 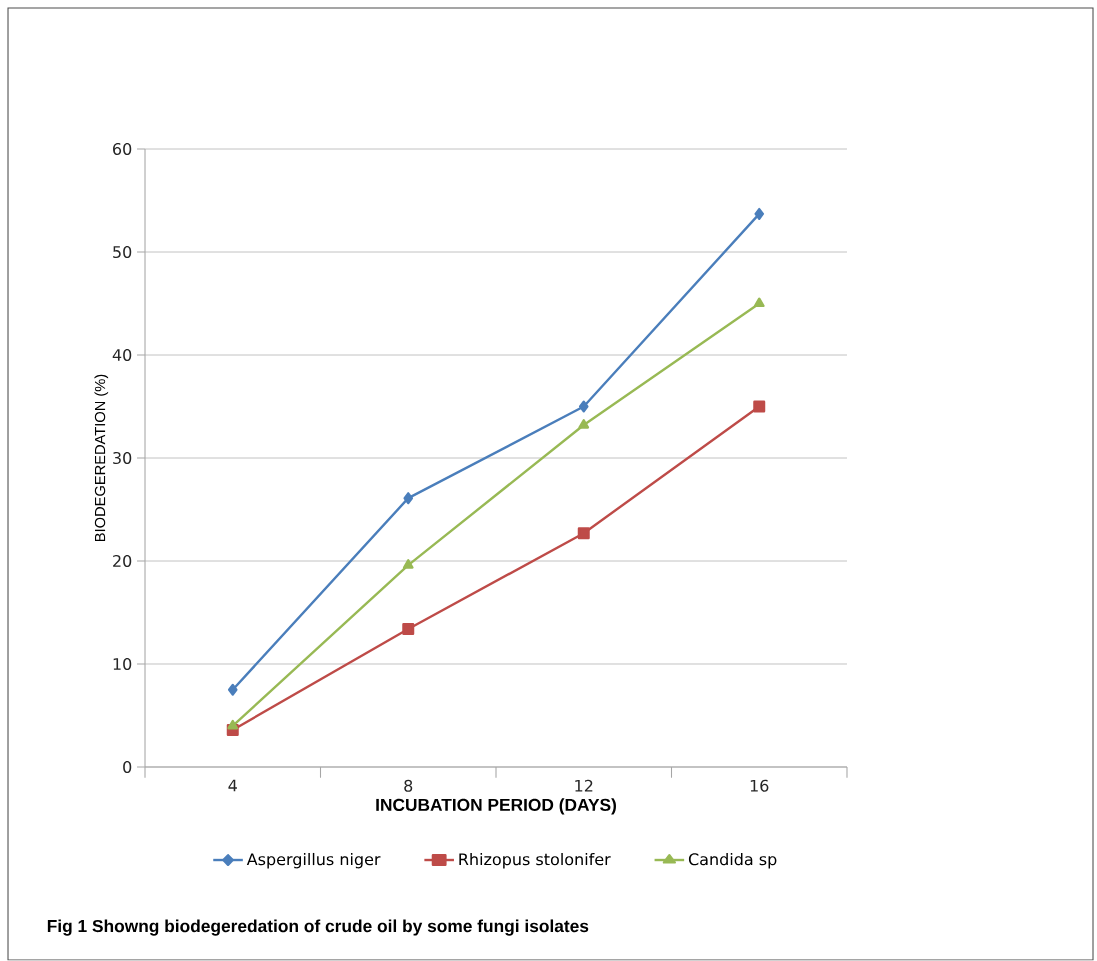 I want to click on y-tick-label: 0, so click(x=127, y=767).